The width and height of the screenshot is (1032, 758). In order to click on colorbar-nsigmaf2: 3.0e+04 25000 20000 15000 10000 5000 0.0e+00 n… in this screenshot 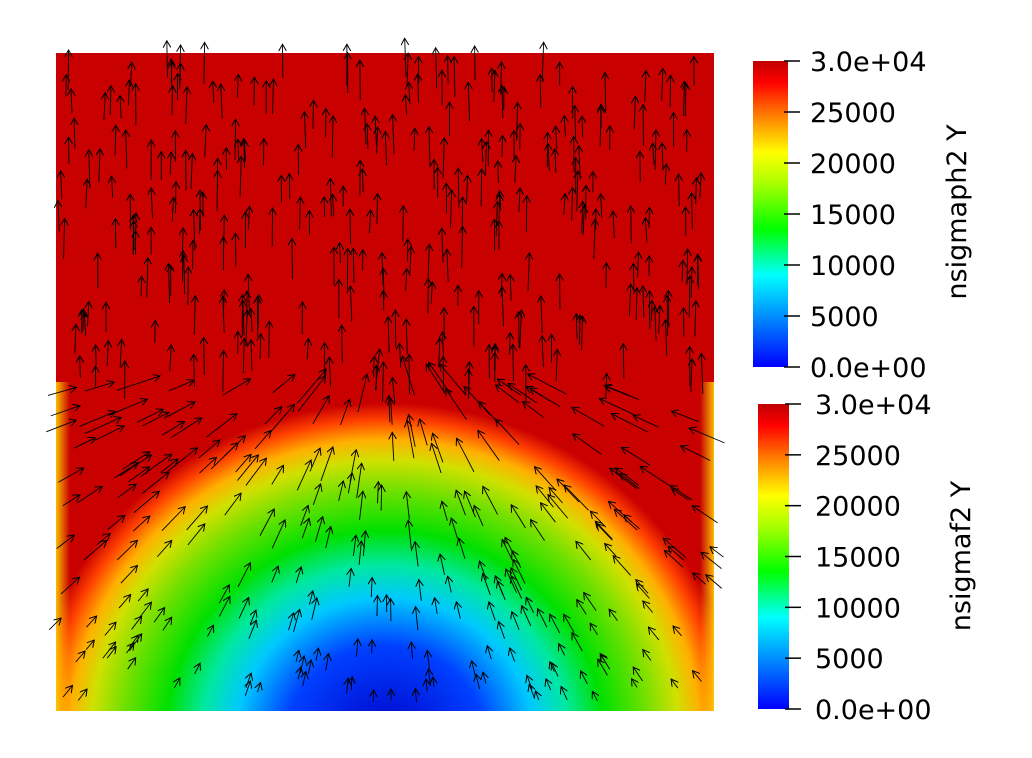, I will do `click(867, 558)`.